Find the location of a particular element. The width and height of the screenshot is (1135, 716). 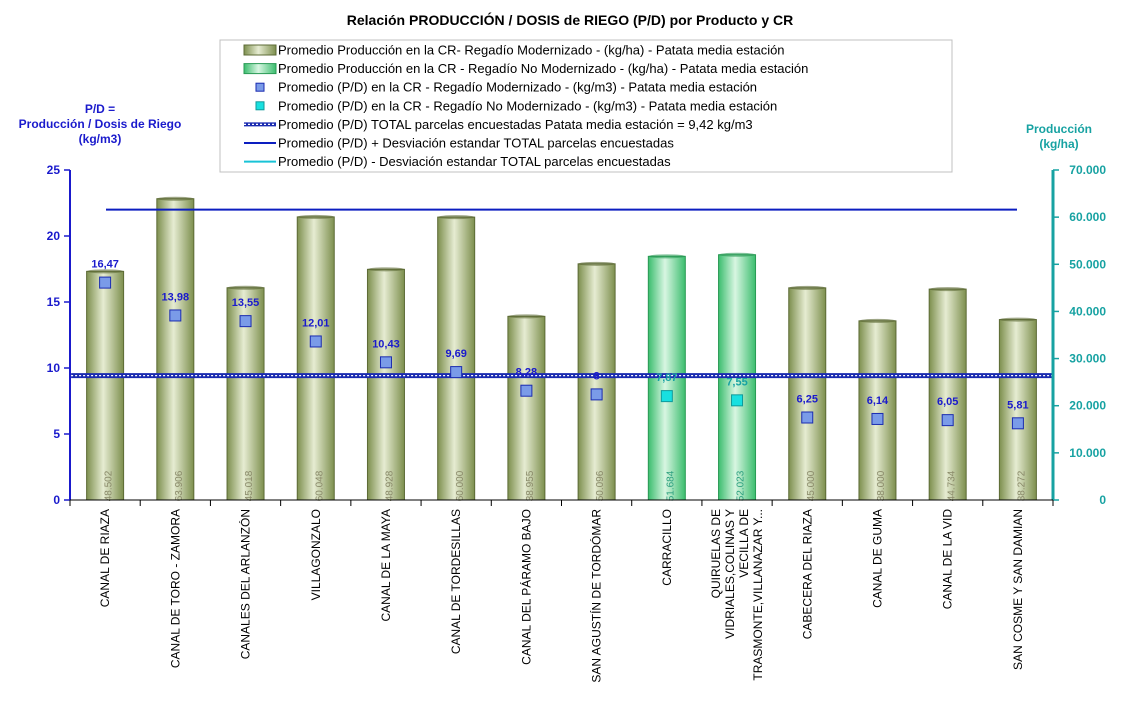

category-label-line: SAN AGUSTÍN DE TORDÓMAR is located at coordinates (596, 596).